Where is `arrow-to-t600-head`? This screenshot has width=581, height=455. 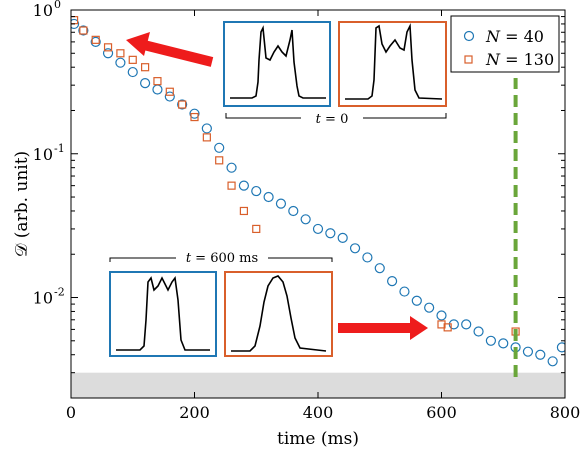 arrow-to-t600-head is located at coordinates (419, 328).